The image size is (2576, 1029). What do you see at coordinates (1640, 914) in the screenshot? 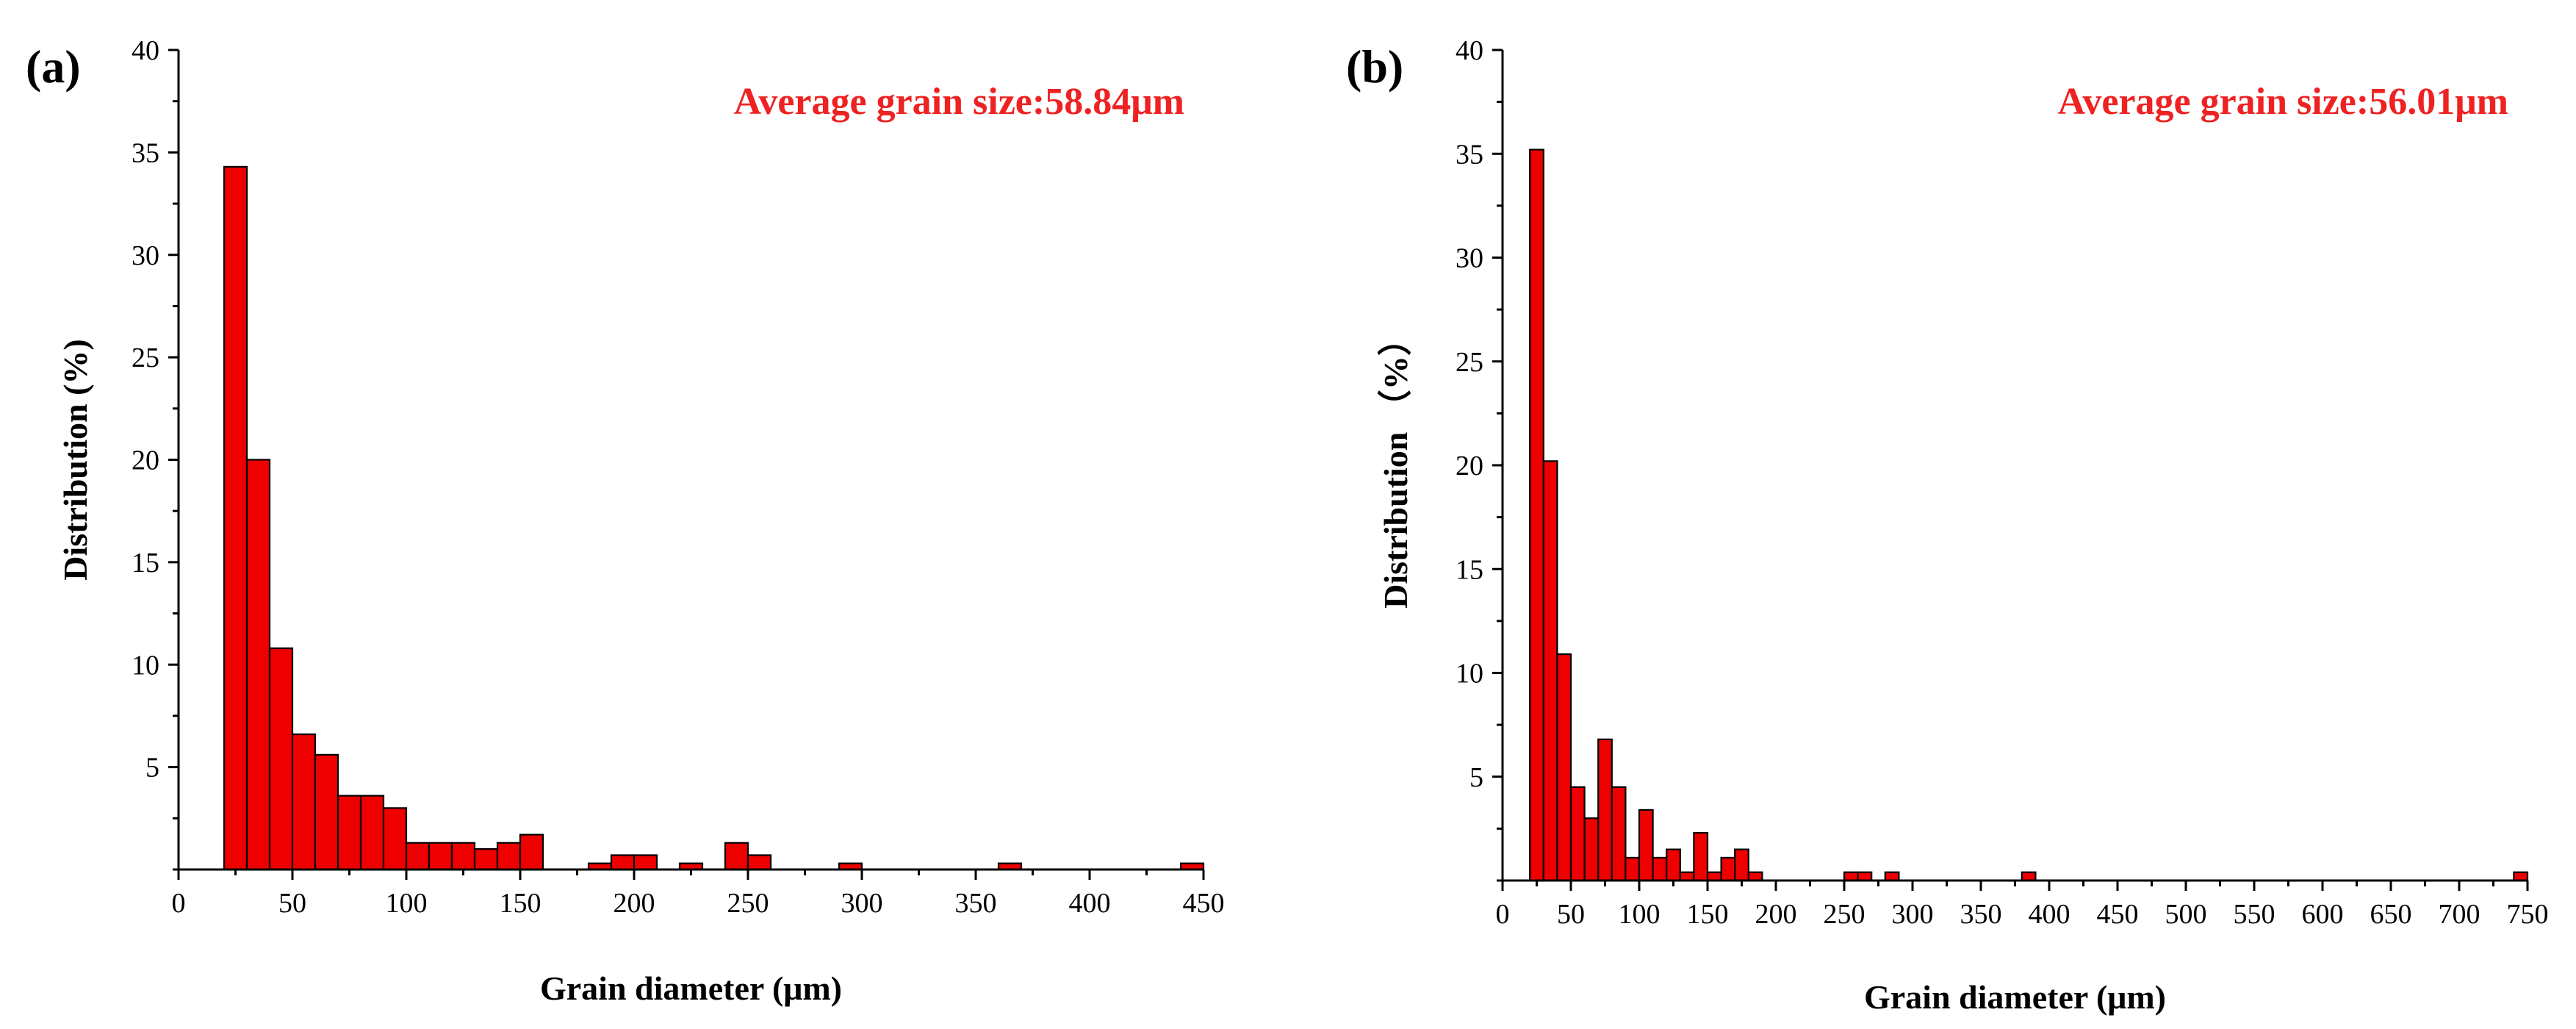
I see `panel-b-x-tick-label-100: 100` at bounding box center [1640, 914].